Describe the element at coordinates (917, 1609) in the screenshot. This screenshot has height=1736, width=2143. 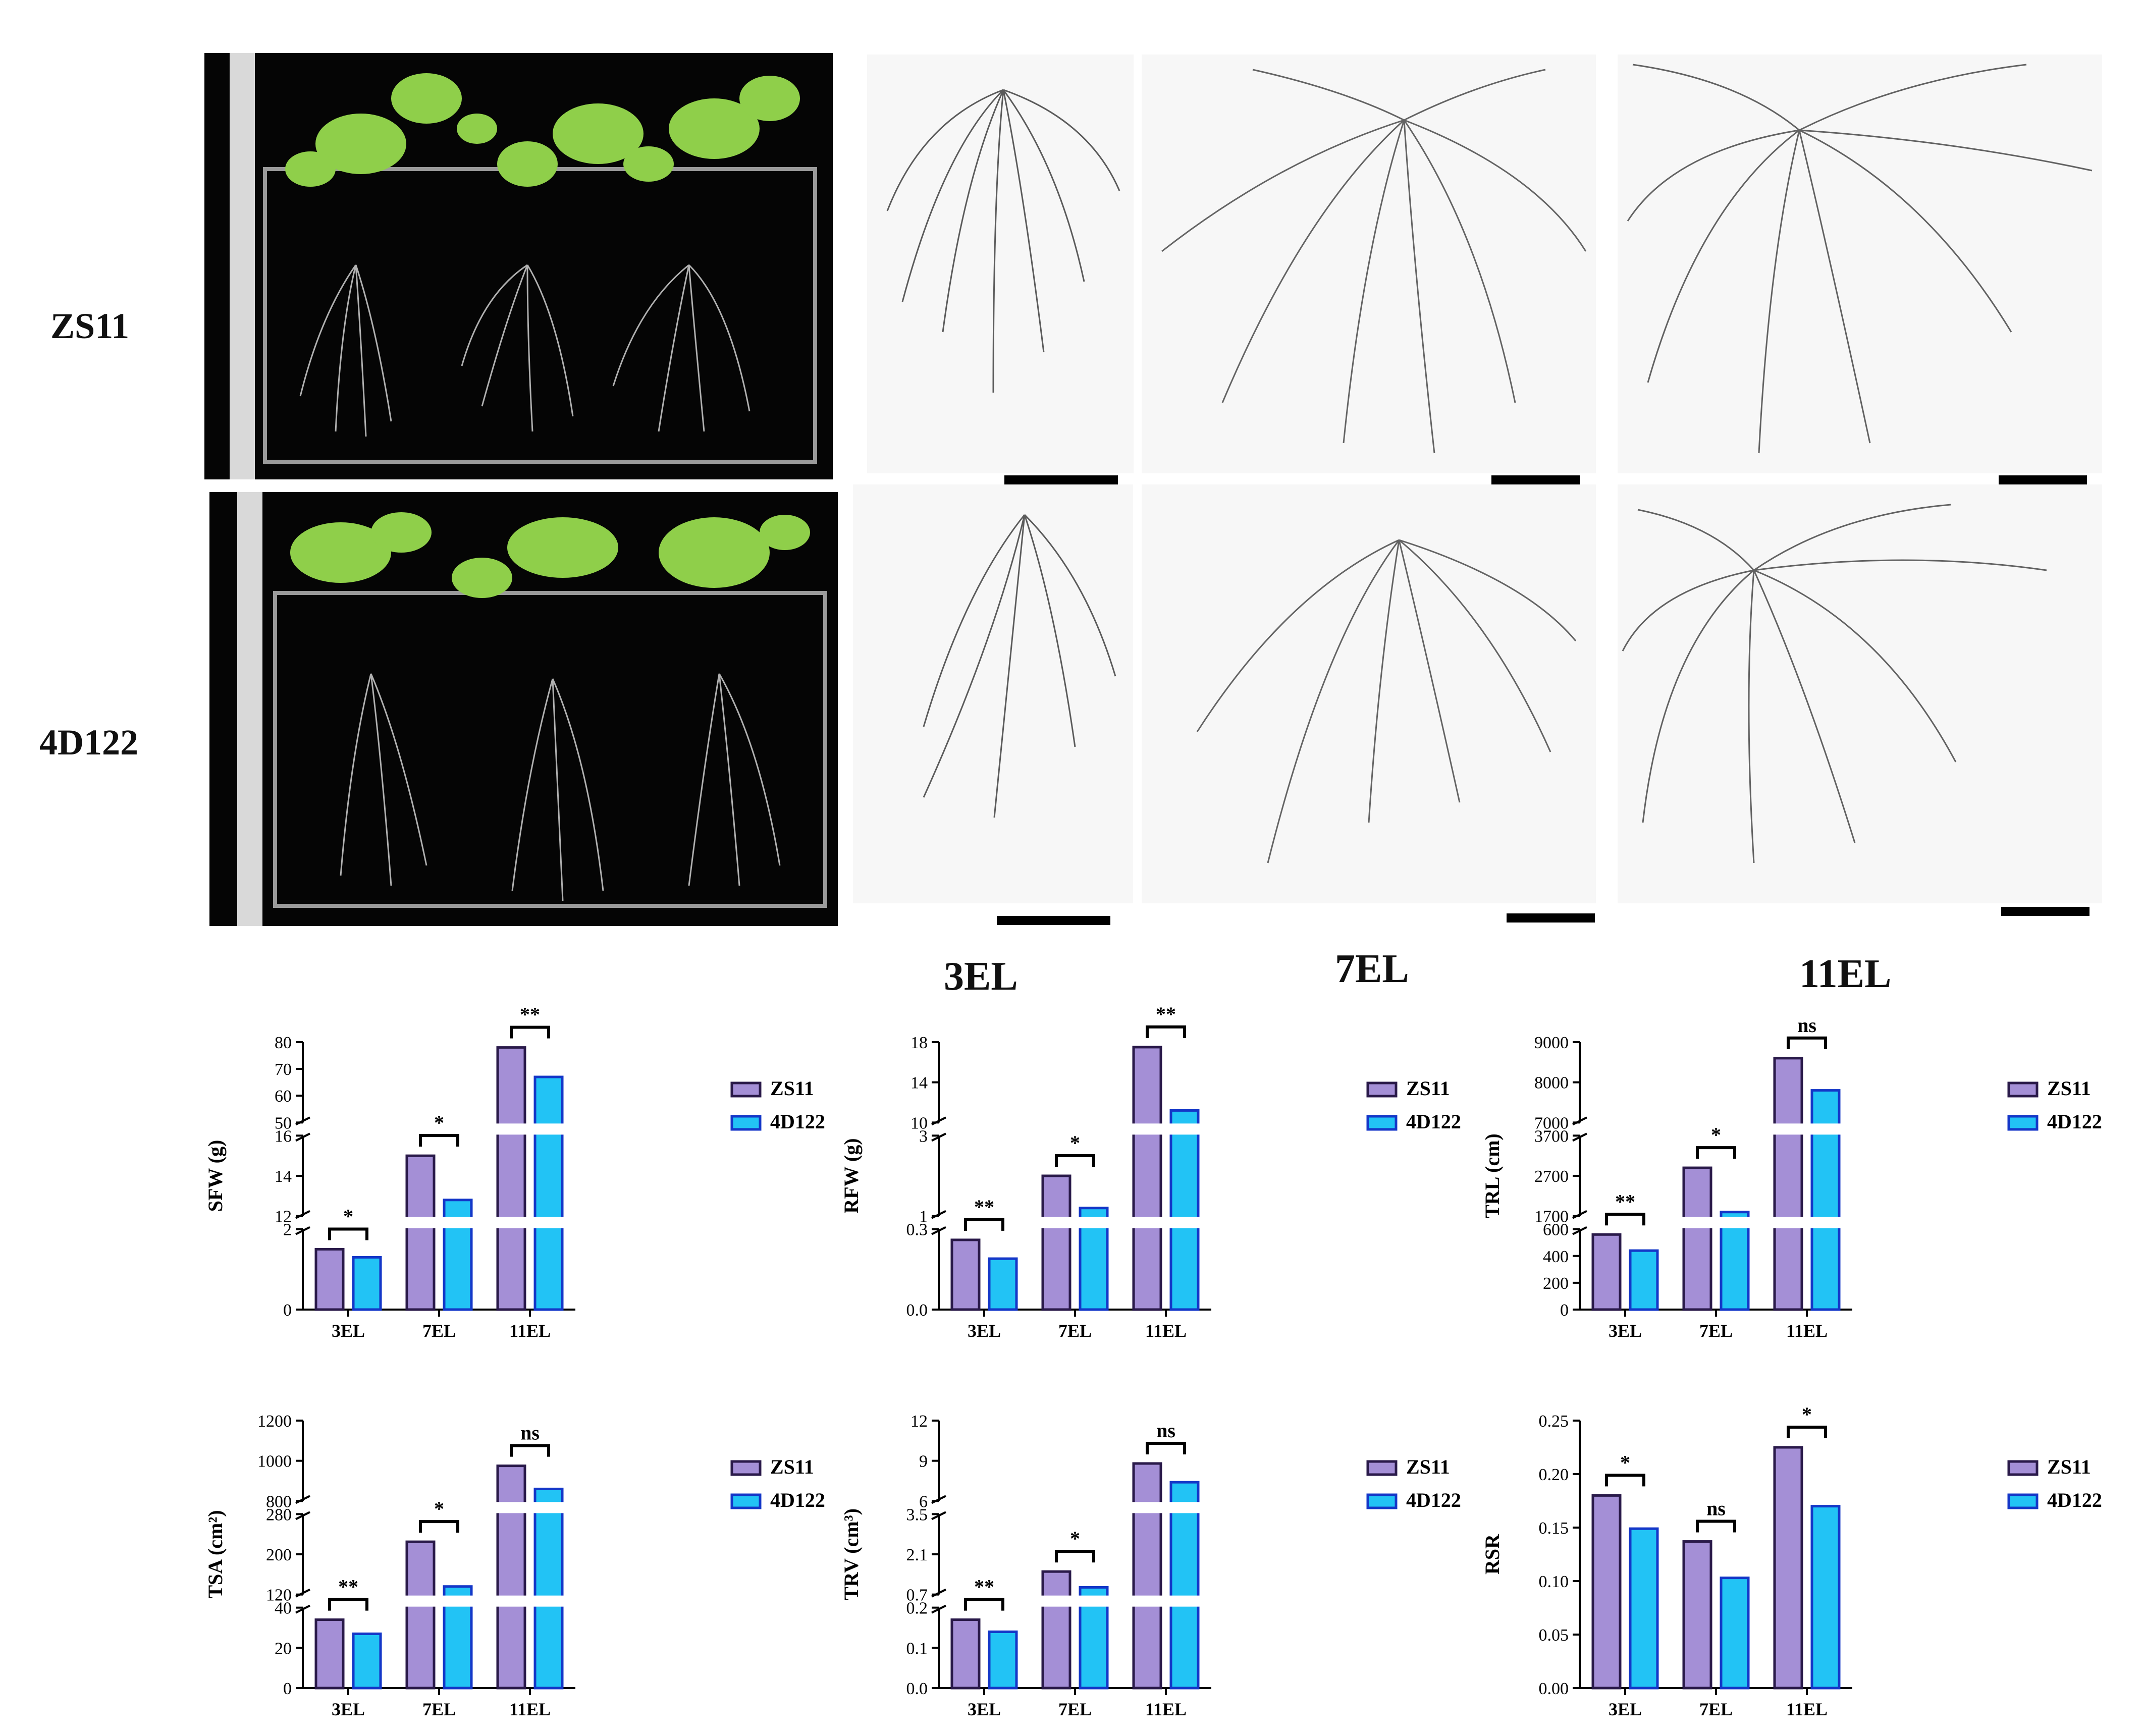
I see `y-tick-label: 0.2` at that location.